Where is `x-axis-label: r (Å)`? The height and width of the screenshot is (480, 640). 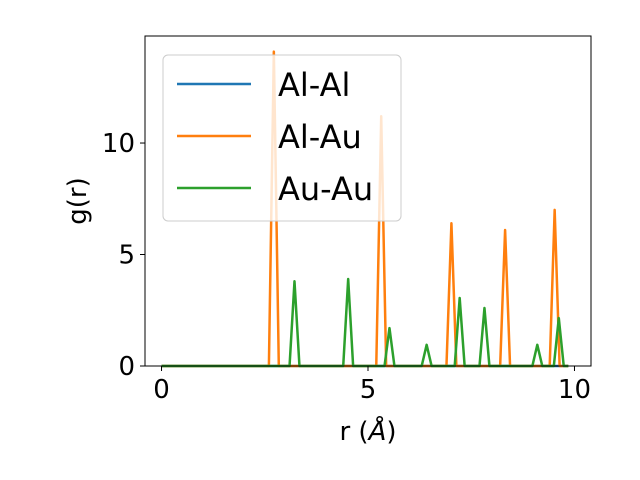 x-axis-label: r (Å) is located at coordinates (367, 431).